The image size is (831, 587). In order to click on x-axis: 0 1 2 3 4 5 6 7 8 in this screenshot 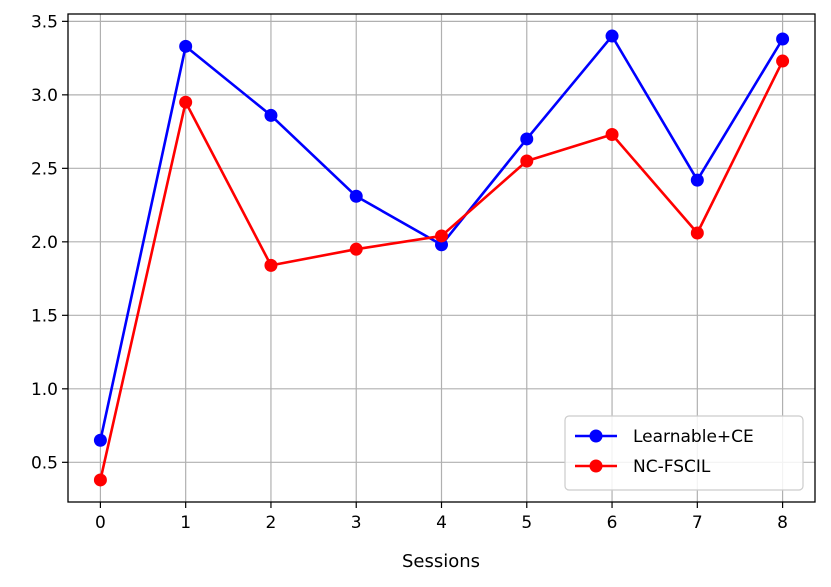, I will do `click(441, 517)`.